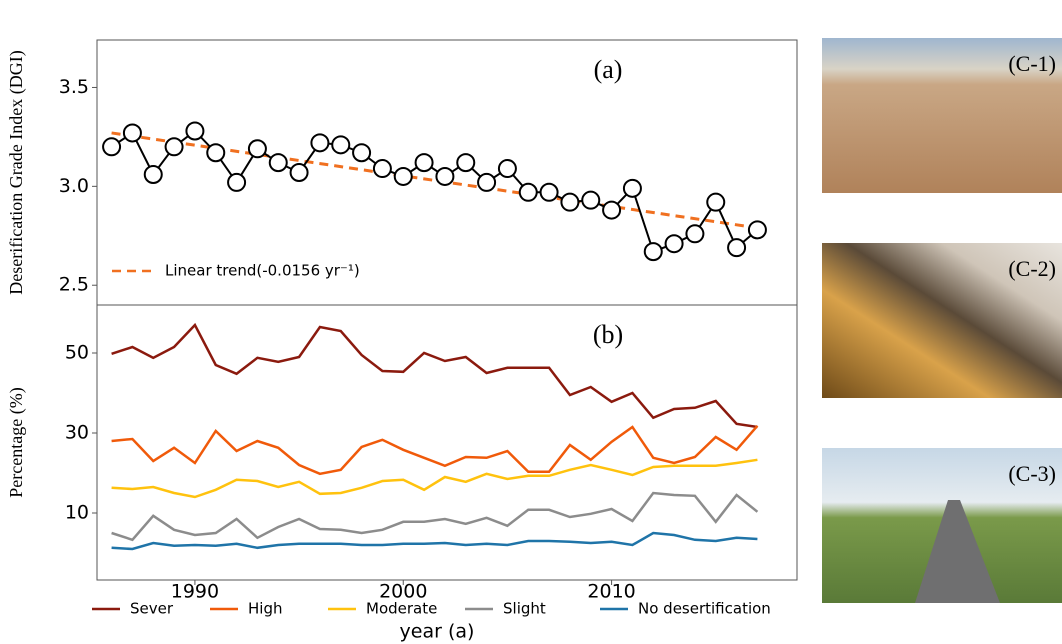 The width and height of the screenshot is (1062, 644). Describe the element at coordinates (195, 592) in the screenshot. I see `x-tick-label: 1990` at that location.